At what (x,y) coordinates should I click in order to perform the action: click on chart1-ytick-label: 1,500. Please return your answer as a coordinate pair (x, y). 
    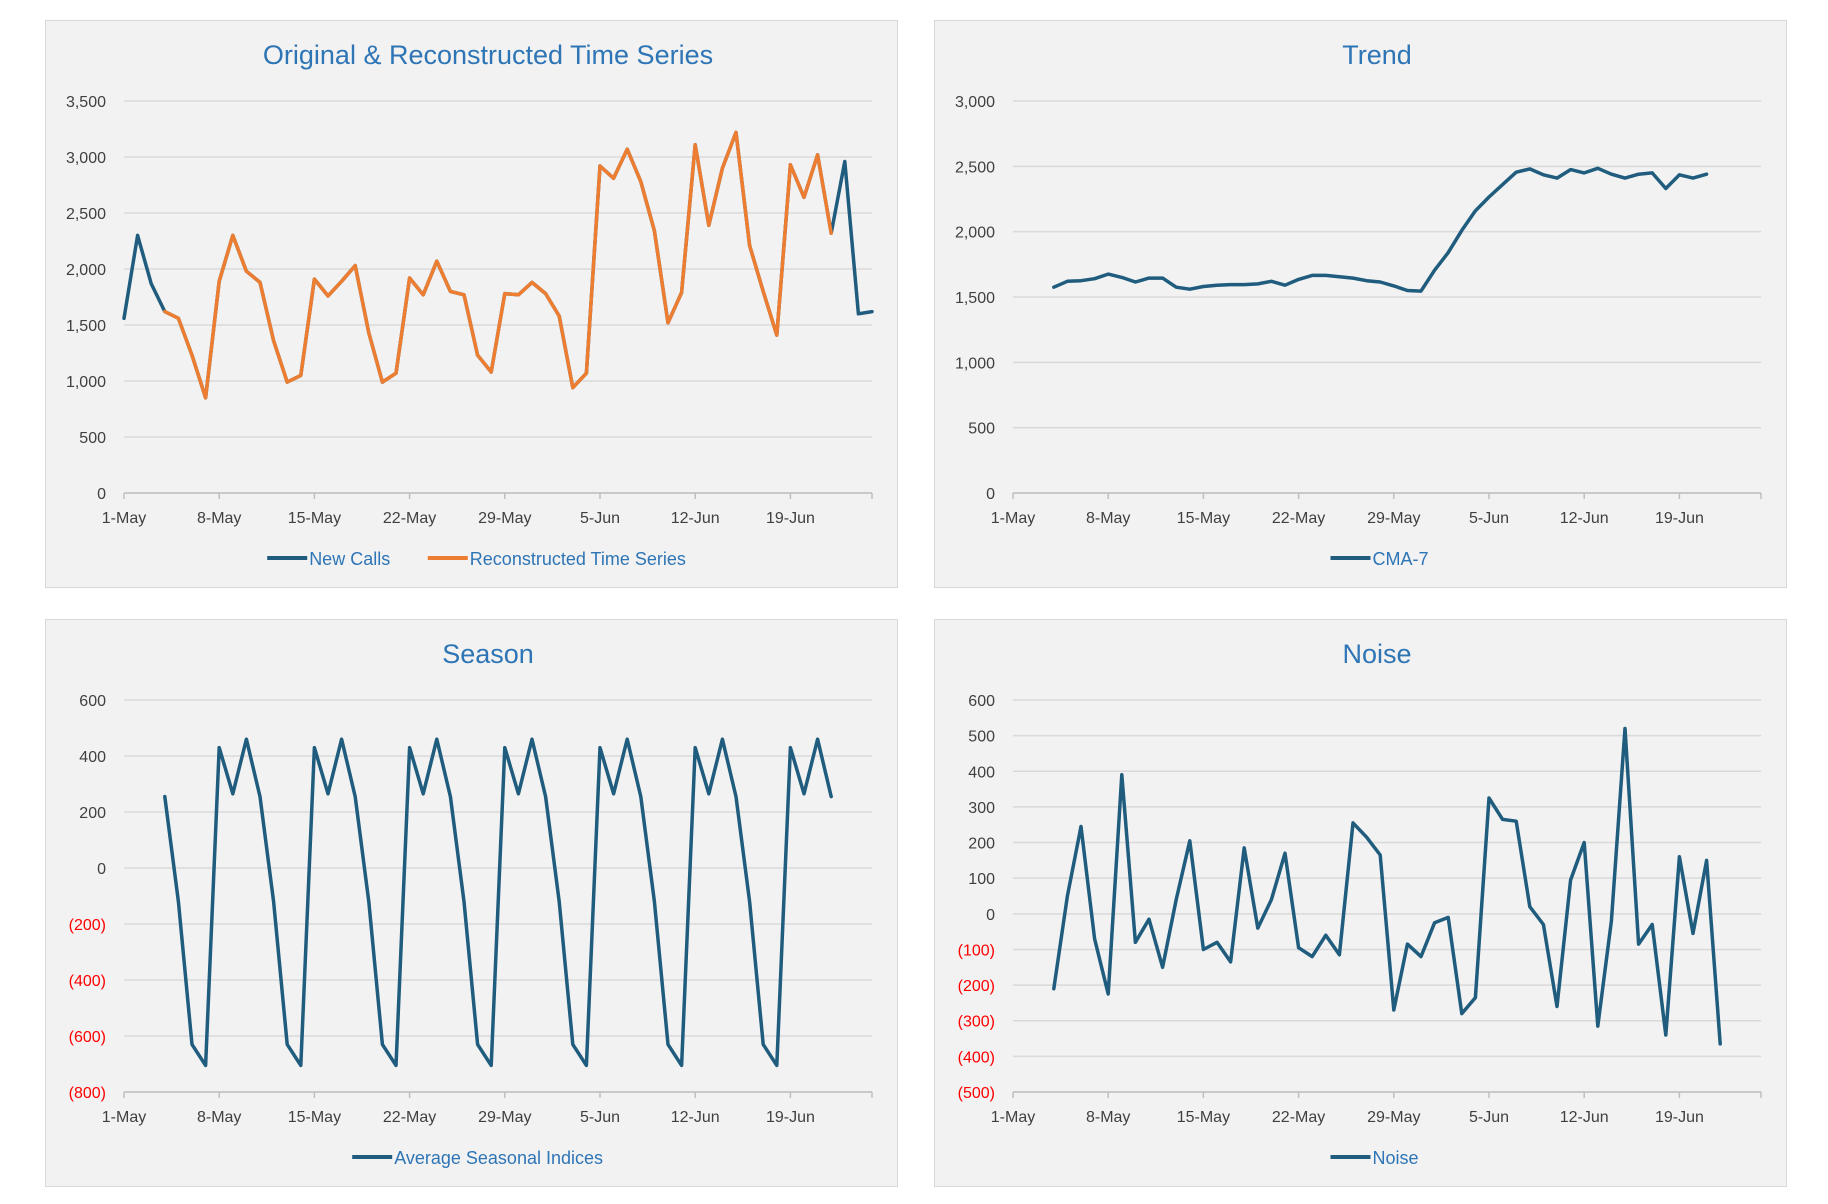
    Looking at the image, I should click on (975, 298).